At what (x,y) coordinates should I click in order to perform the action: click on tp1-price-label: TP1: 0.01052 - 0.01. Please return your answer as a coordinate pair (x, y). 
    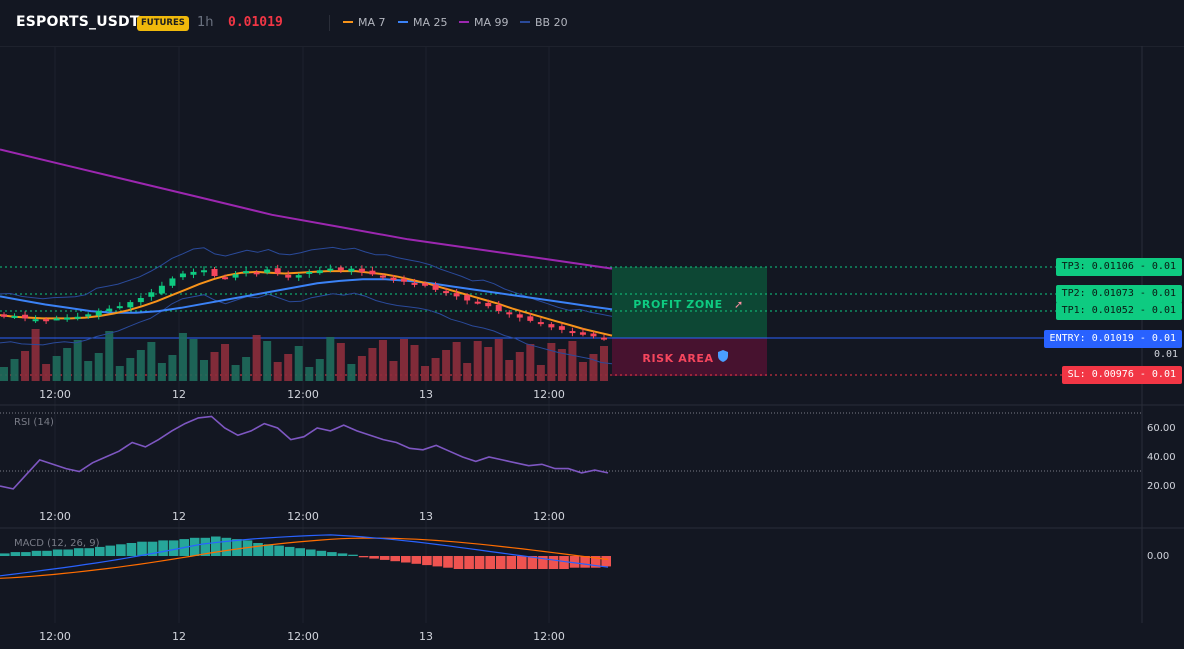
    Looking at the image, I should click on (1118, 311).